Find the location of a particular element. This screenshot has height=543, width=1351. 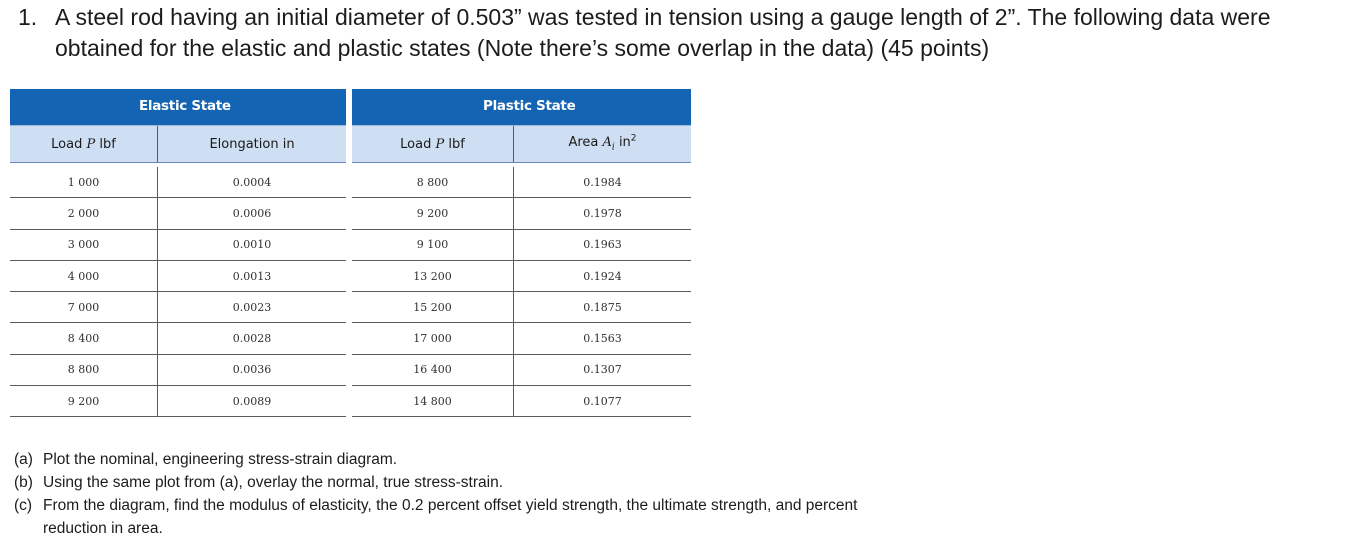

elastic-load-cell: 9 200 is located at coordinates (83, 401).